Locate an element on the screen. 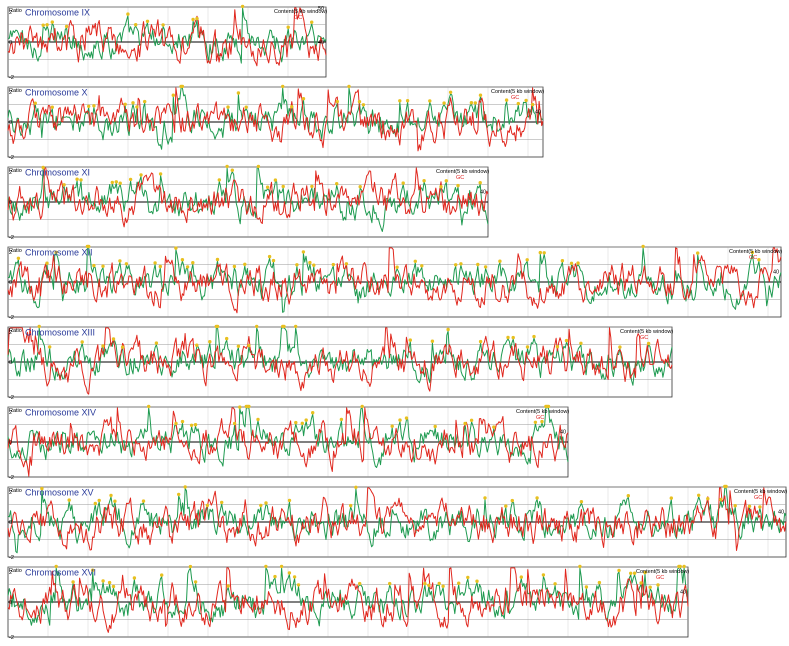 This screenshot has height=646, width=789. chart-title: Chromosome XII is located at coordinates (59, 253).